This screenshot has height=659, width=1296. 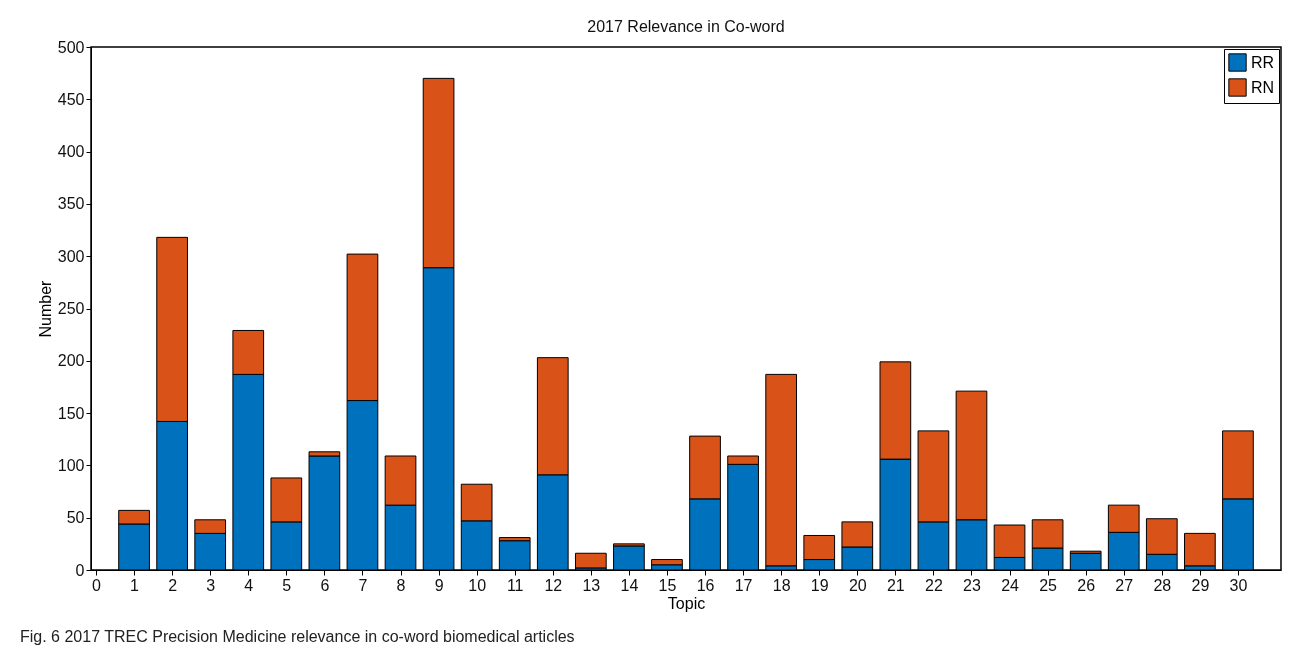 What do you see at coordinates (297, 637) in the screenshot?
I see `caption: Fig. 6 2017 TREC Precision Medicine relevance in co-word biomedical articles` at bounding box center [297, 637].